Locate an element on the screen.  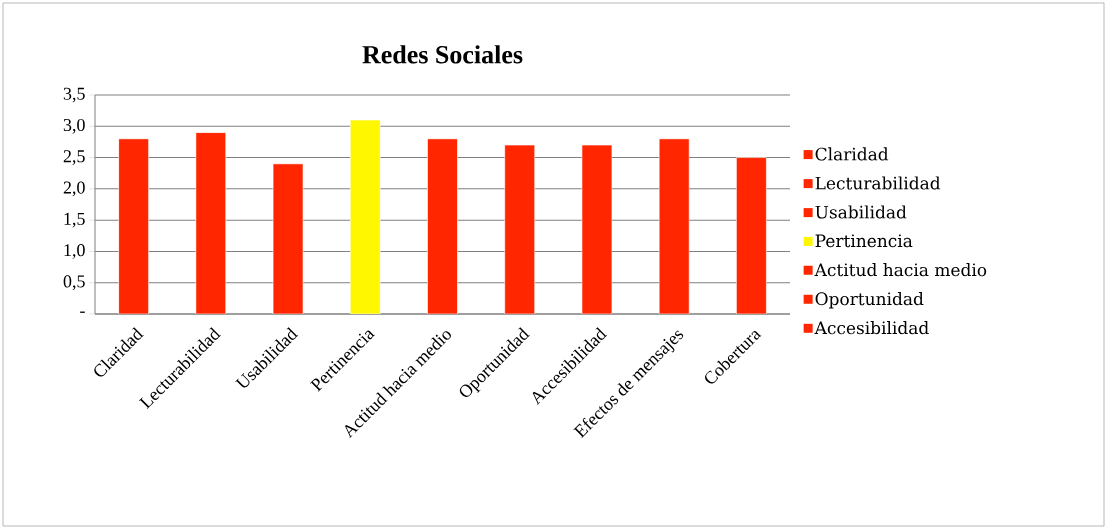
y-tick-label: 1,0 is located at coordinates (74, 251).